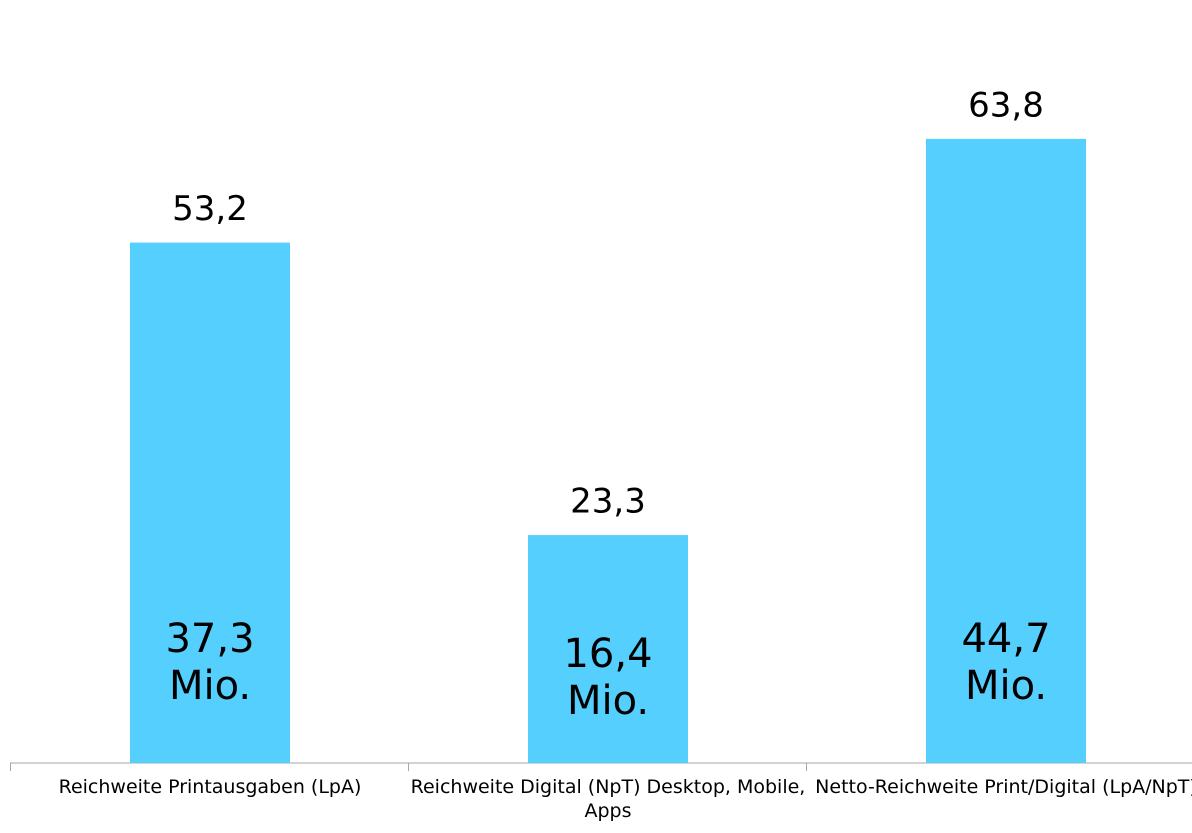  I want to click on bar-annotation: 44,7, so click(1005, 639).